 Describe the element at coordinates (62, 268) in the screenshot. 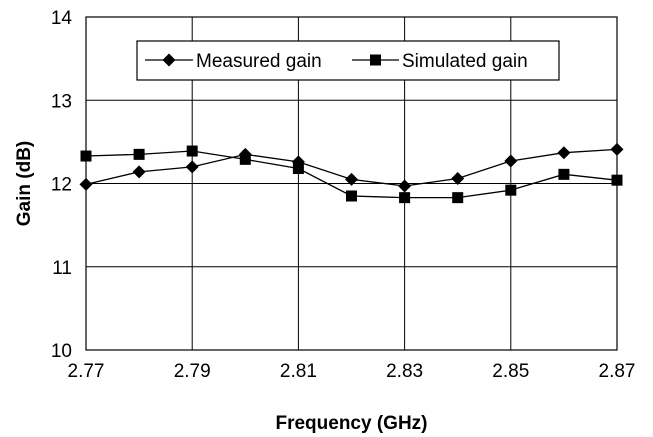

I see `y-tick-label: 11` at that location.